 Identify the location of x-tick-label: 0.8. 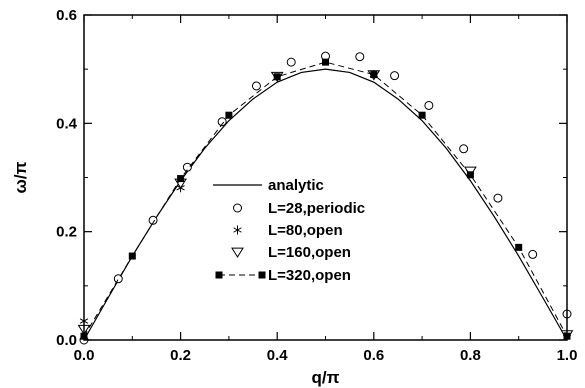
(470, 355).